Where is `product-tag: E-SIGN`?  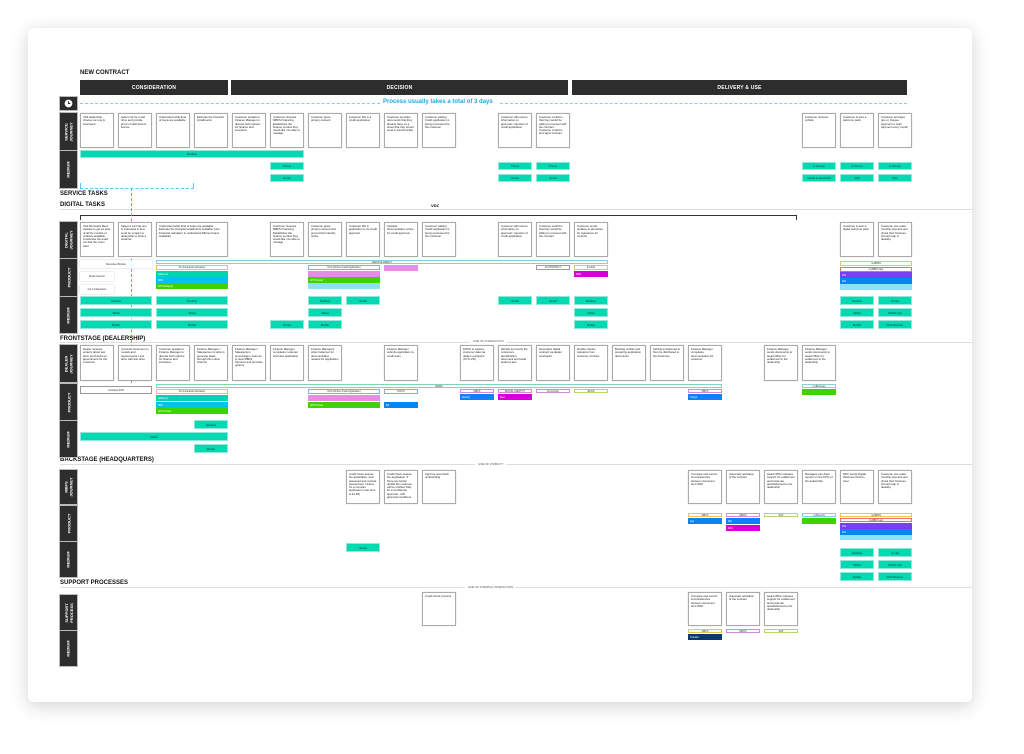
product-tag: E-SIGN is located at coordinates (591, 267).